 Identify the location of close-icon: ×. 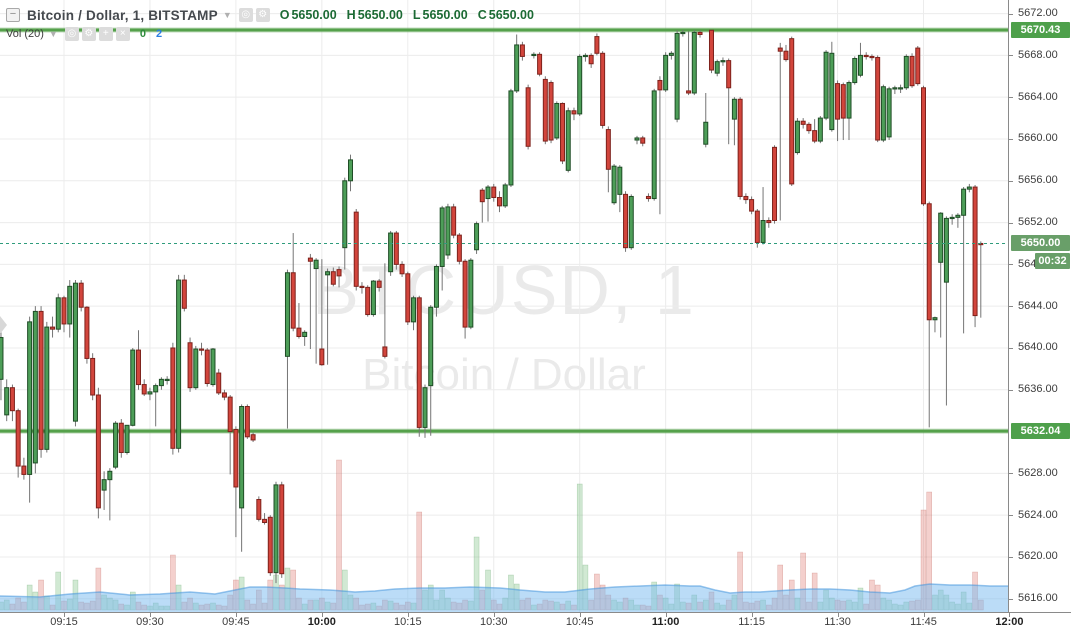
(122, 34).